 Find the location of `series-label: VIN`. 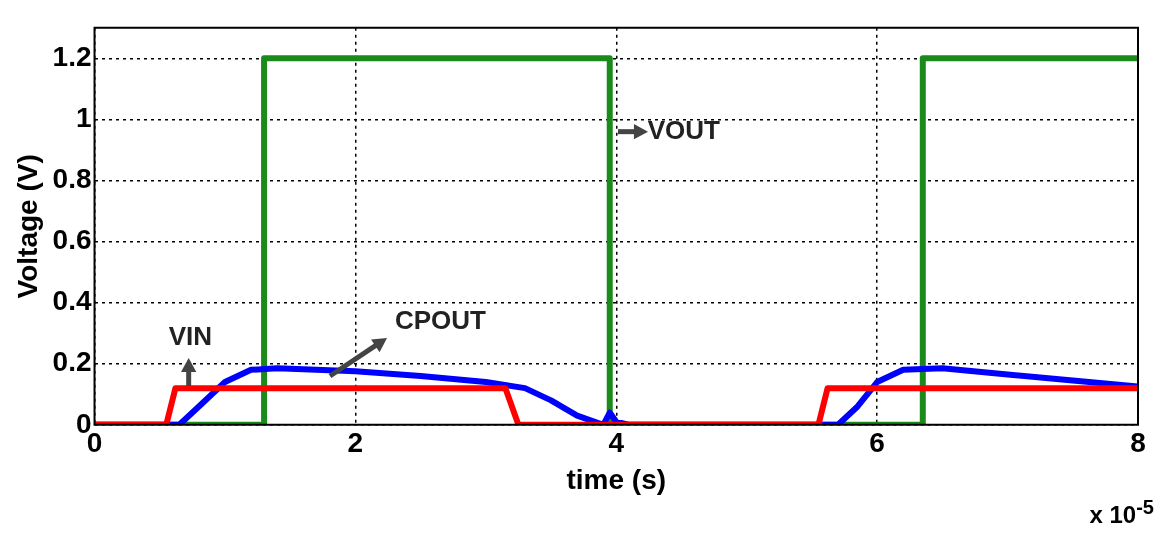

series-label: VIN is located at coordinates (190, 336).